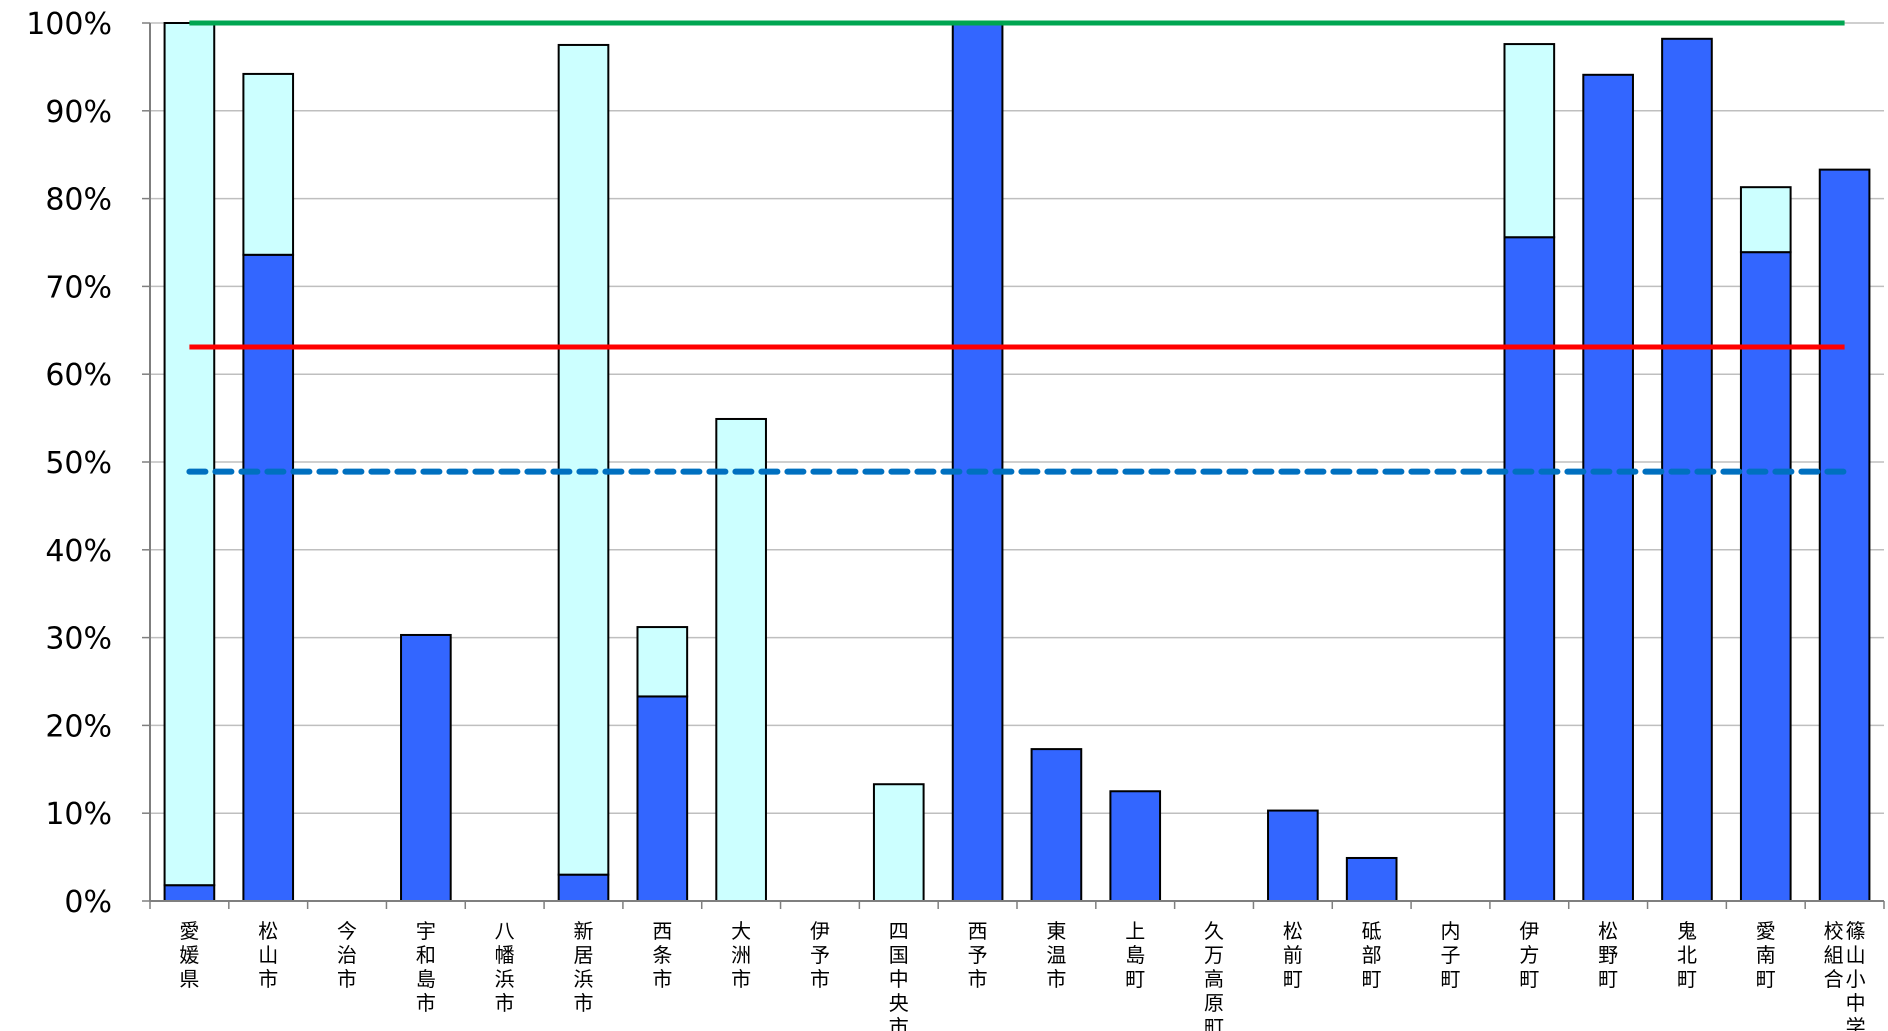 The width and height of the screenshot is (1888, 1031). What do you see at coordinates (741, 955) in the screenshot?
I see `x-category-label: 大洲市` at bounding box center [741, 955].